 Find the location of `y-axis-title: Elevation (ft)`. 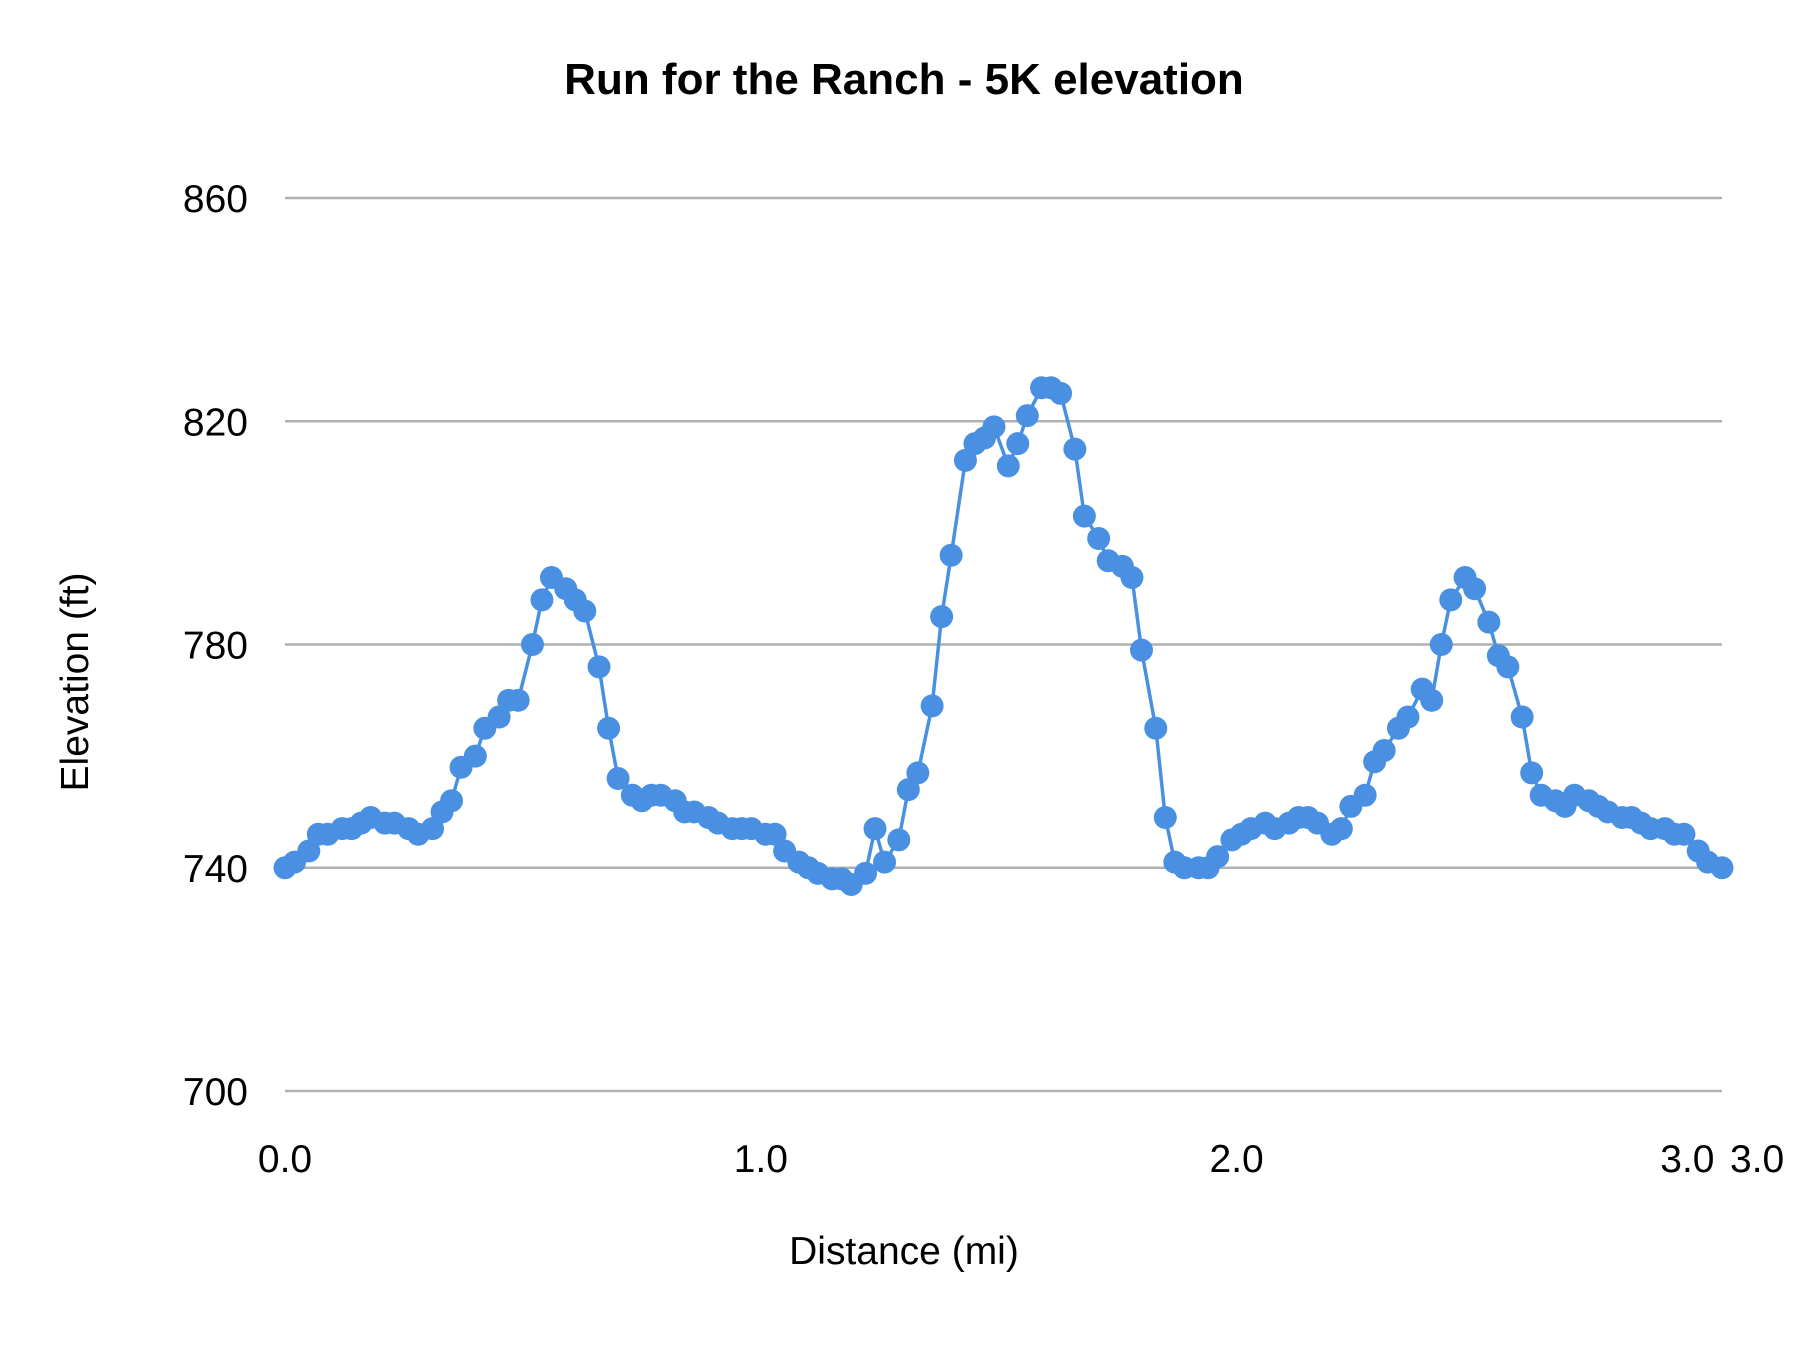

y-axis-title: Elevation (ft) is located at coordinates (75, 682).